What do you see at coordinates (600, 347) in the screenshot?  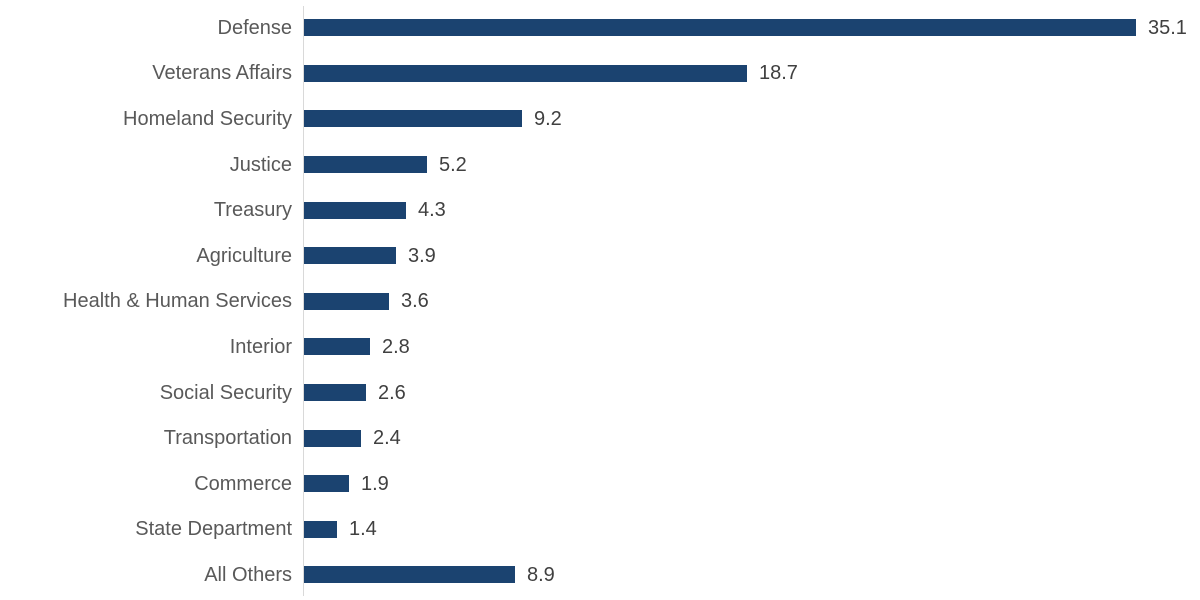 I see `chart-row: Interior 2.8` at bounding box center [600, 347].